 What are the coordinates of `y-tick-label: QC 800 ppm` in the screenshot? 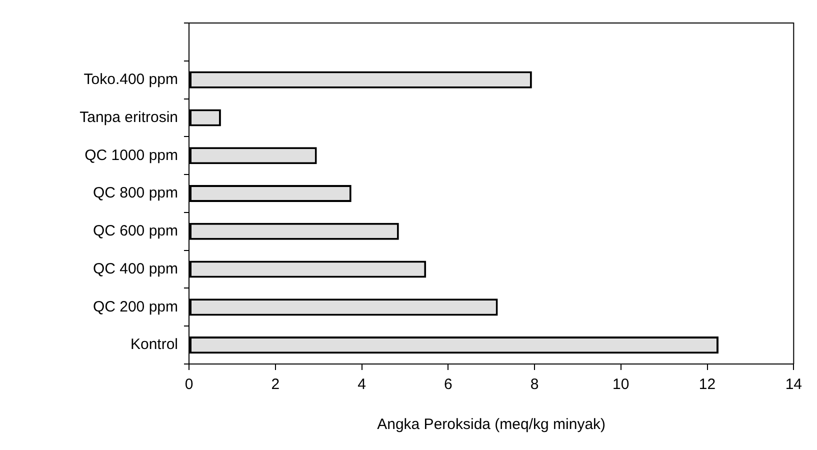 It's located at (135, 193).